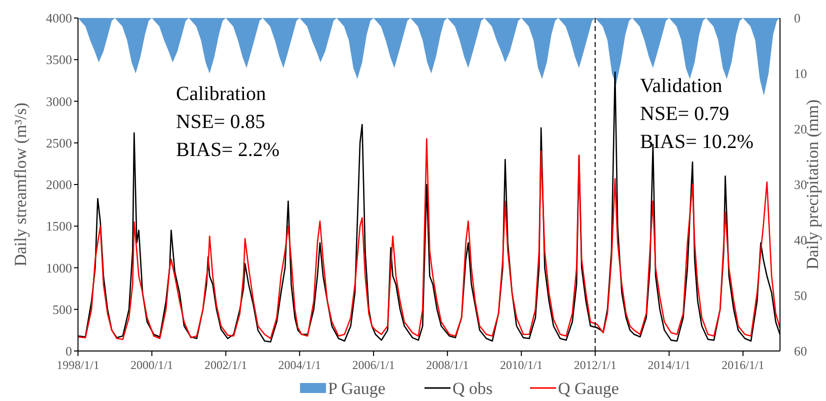 The height and width of the screenshot is (401, 826). What do you see at coordinates (59, 60) in the screenshot?
I see `y-tick-label: 3500` at bounding box center [59, 60].